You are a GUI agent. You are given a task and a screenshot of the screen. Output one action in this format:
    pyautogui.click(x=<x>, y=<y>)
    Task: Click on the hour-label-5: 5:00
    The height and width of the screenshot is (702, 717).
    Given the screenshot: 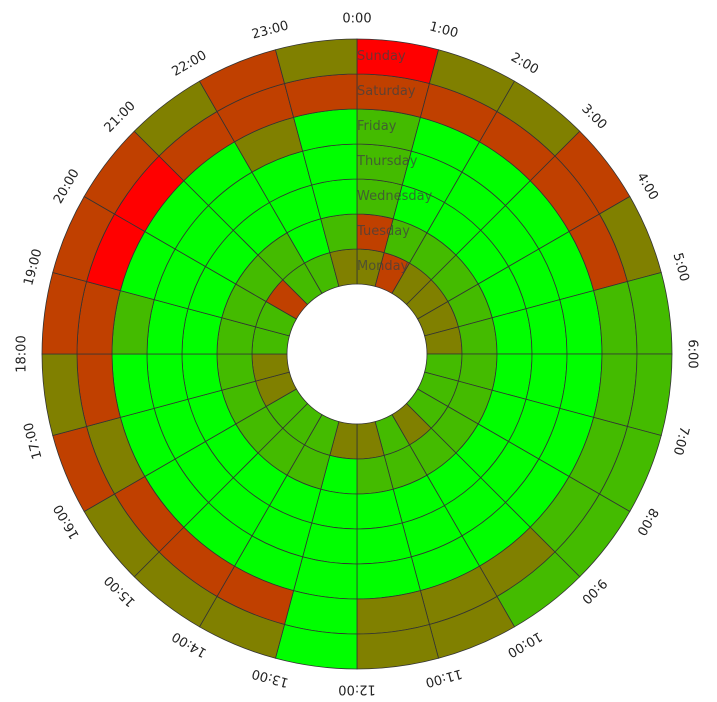 What is the action you would take?
    pyautogui.click(x=681, y=267)
    